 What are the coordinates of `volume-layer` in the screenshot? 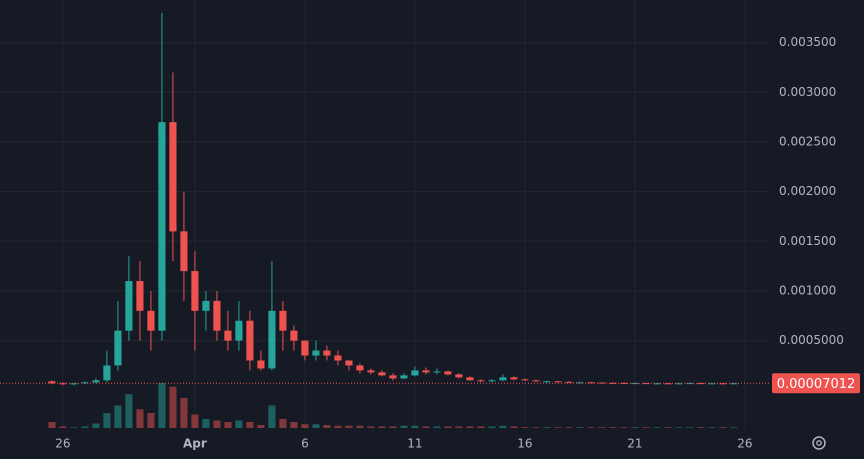 It's located at (393, 405).